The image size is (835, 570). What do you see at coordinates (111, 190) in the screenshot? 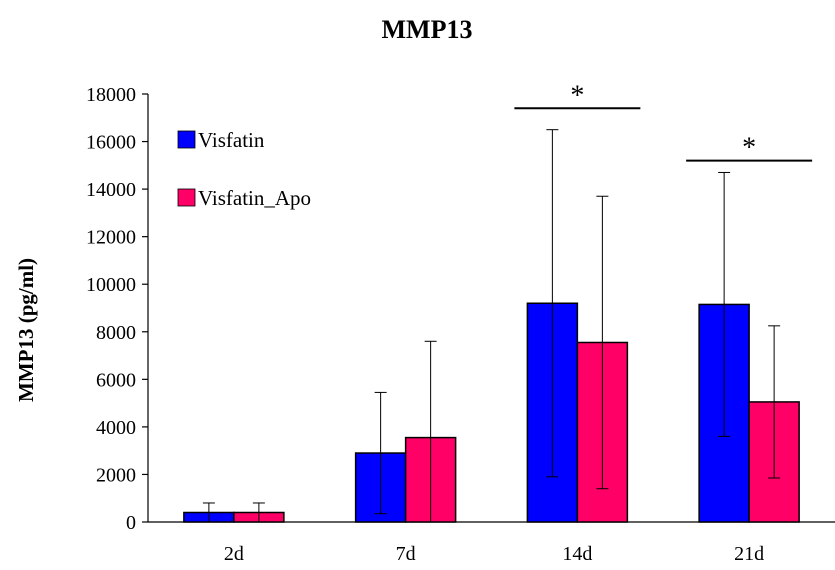
I see `y-tick-label: 14000` at bounding box center [111, 190].